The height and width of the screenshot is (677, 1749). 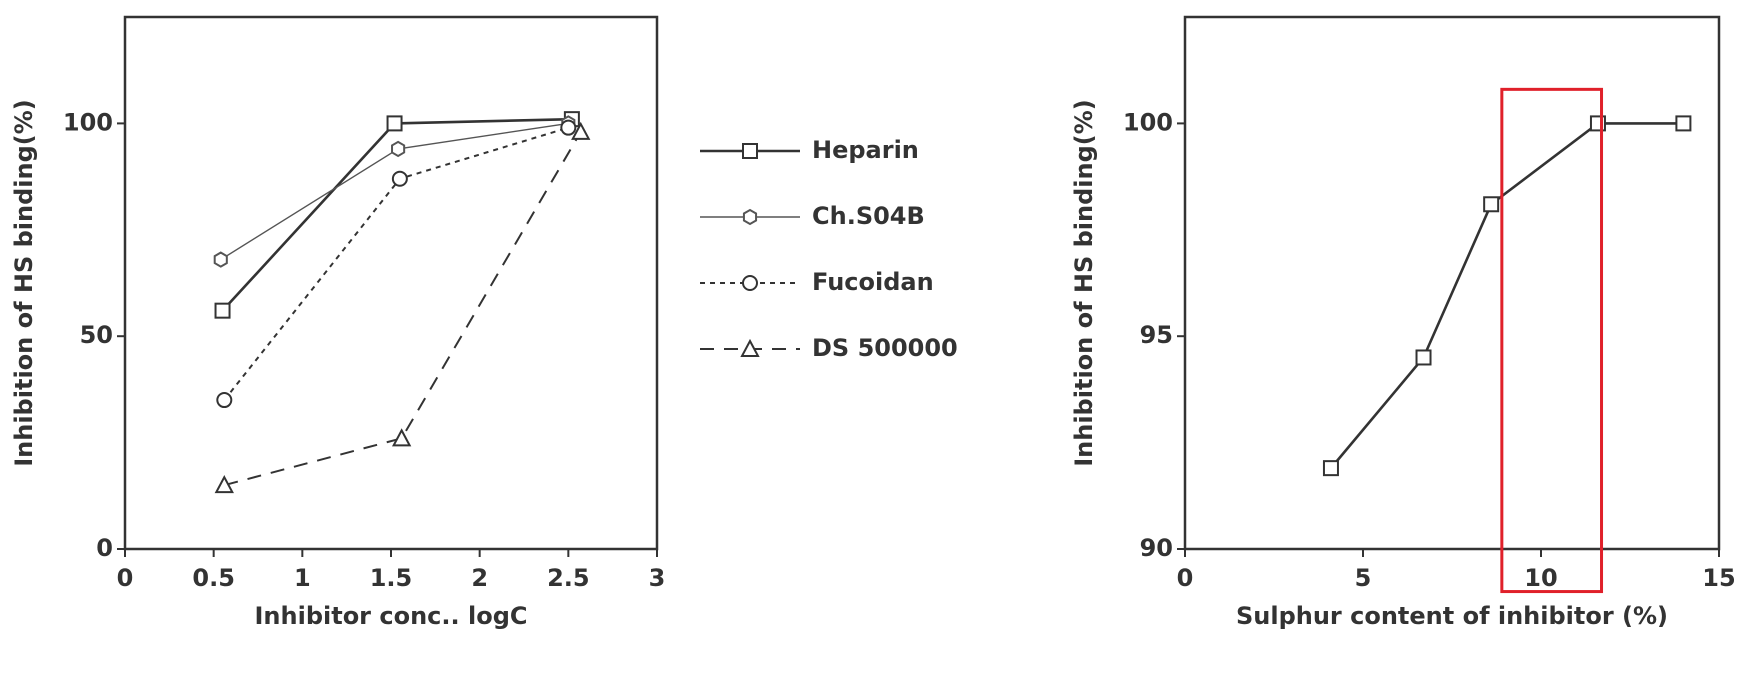 What do you see at coordinates (104, 548) in the screenshot?
I see `y-tick-label: 0` at bounding box center [104, 548].